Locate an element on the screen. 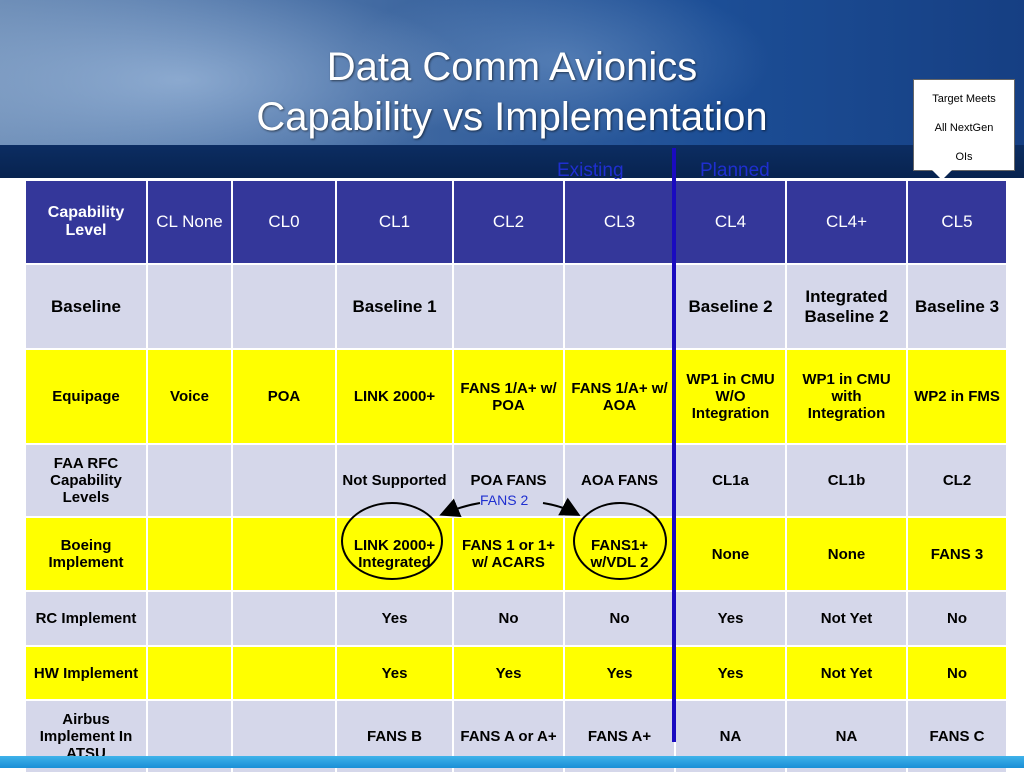 The height and width of the screenshot is (774, 1024). table-cell: WP1 in CMU with Integration is located at coordinates (846, 396).